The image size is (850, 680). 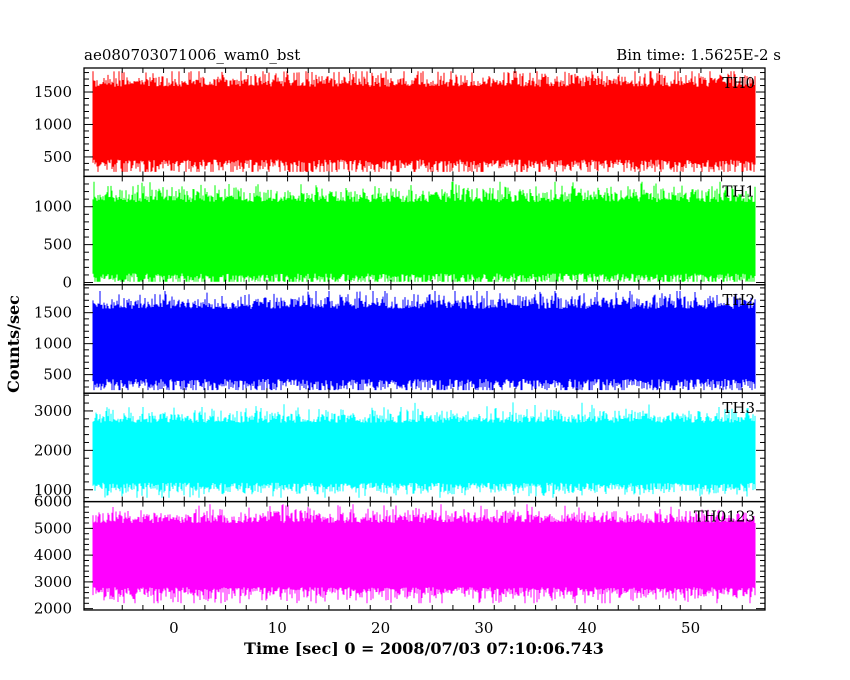 What do you see at coordinates (277, 628) in the screenshot?
I see `x-tick-label: 10` at bounding box center [277, 628].